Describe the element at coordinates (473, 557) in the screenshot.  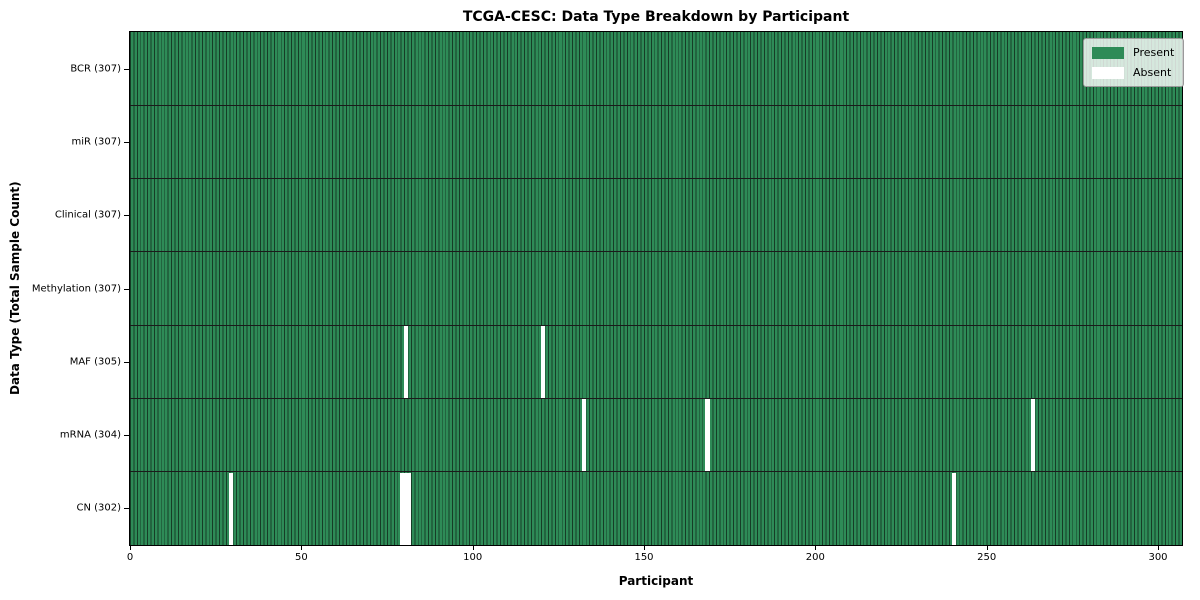
I see `x-tick-label-100: 100` at that location.